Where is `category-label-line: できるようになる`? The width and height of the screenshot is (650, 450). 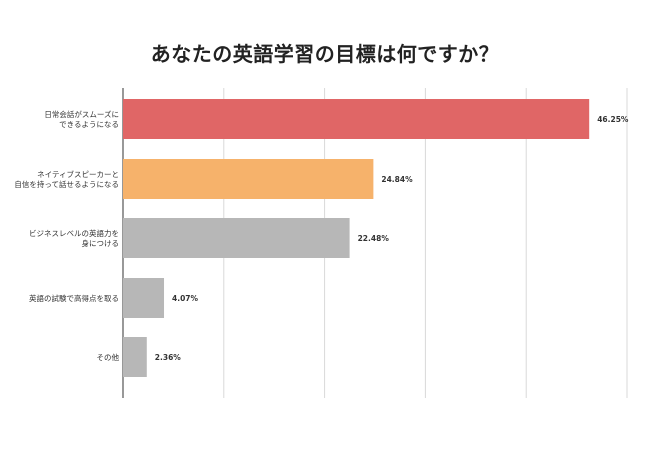 category-label-line: できるようになる is located at coordinates (89, 124).